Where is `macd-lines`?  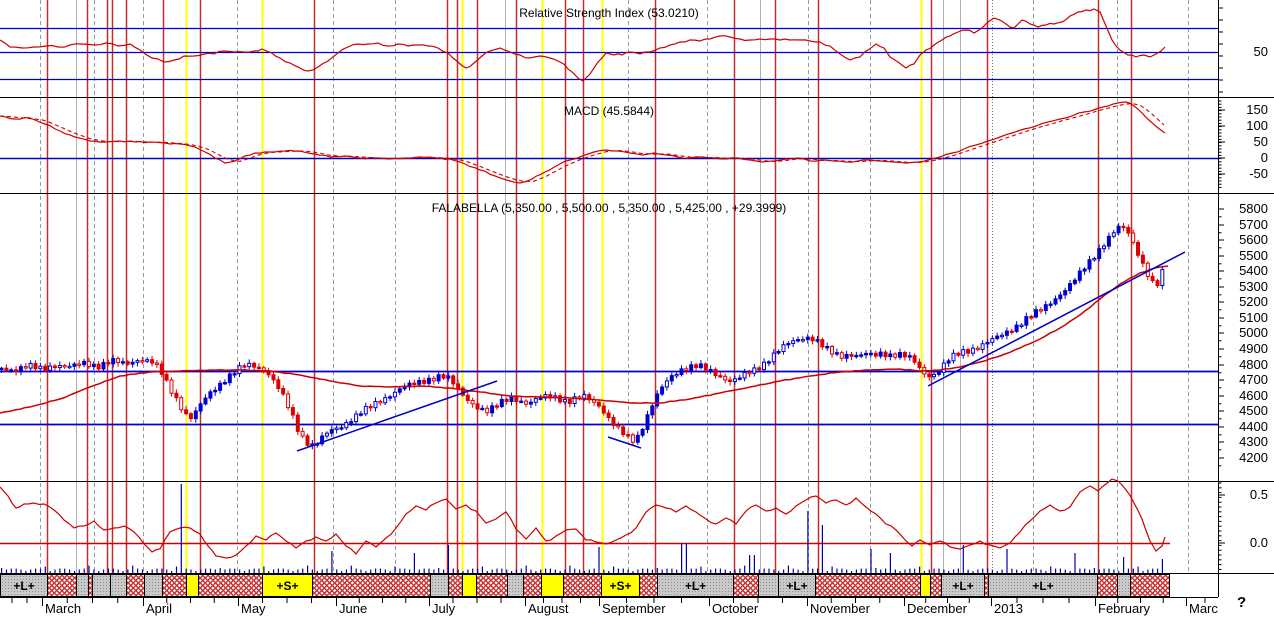 macd-lines is located at coordinates (583, 142).